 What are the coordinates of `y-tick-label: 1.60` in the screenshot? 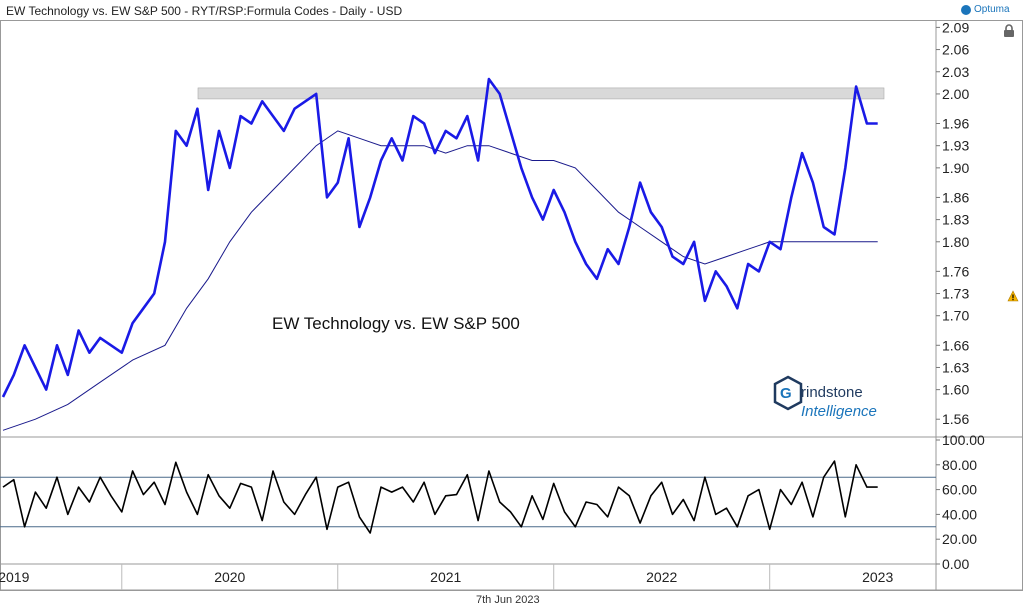 It's located at (955, 390).